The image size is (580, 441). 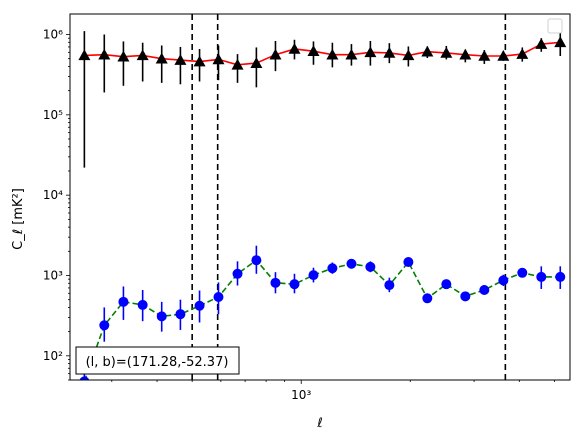 What do you see at coordinates (53, 356) in the screenshot?
I see `y-tick-label: 10²` at bounding box center [53, 356].